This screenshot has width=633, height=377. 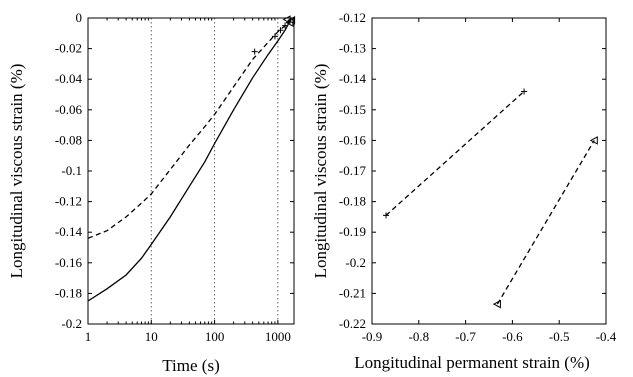 What do you see at coordinates (320, 171) in the screenshot?
I see `right-y-axis-title: Longitudinal viscous strain (%)` at bounding box center [320, 171].